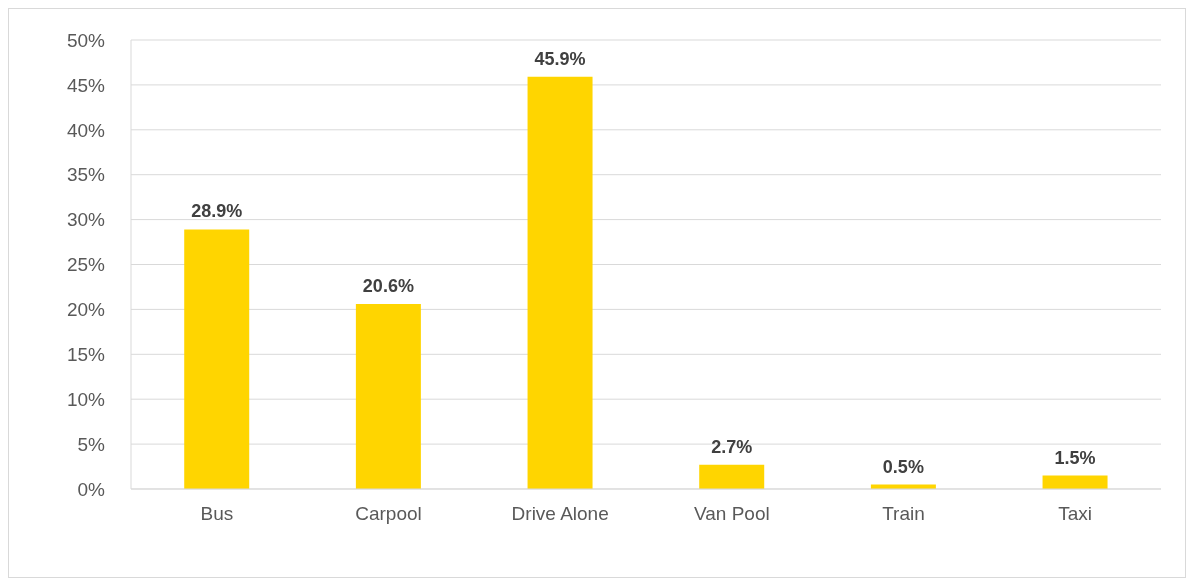  What do you see at coordinates (388, 514) in the screenshot?
I see `x-tick-label: Carpool` at bounding box center [388, 514].